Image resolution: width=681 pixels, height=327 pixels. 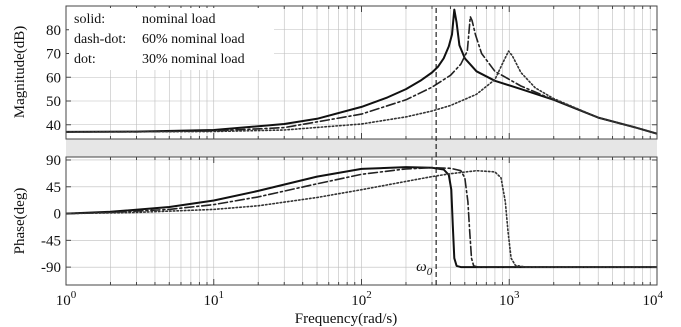 I want to click on y-tick-label: 45, so click(x=53, y=188).